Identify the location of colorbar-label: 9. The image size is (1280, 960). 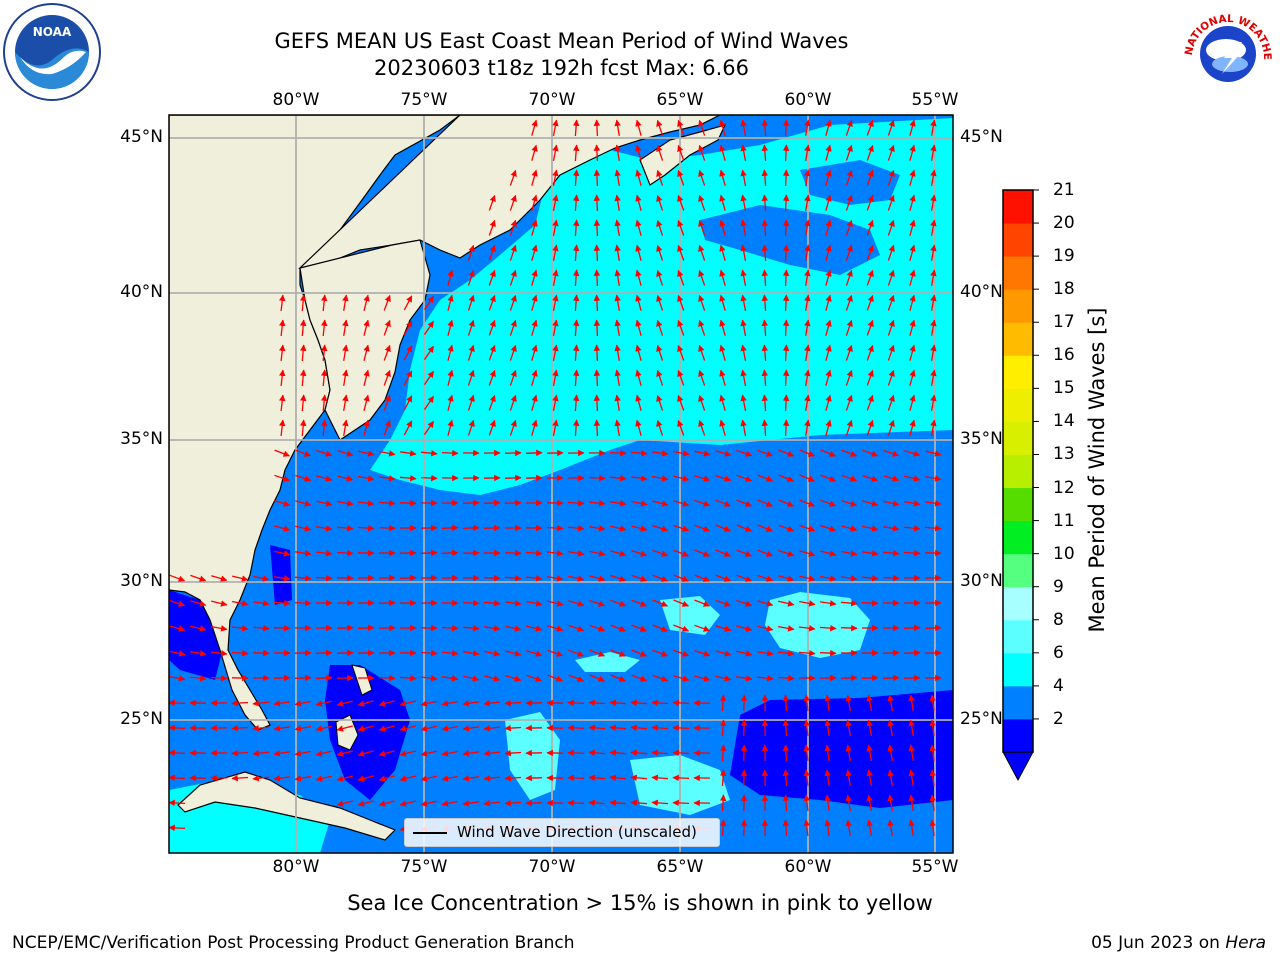
(1058, 586).